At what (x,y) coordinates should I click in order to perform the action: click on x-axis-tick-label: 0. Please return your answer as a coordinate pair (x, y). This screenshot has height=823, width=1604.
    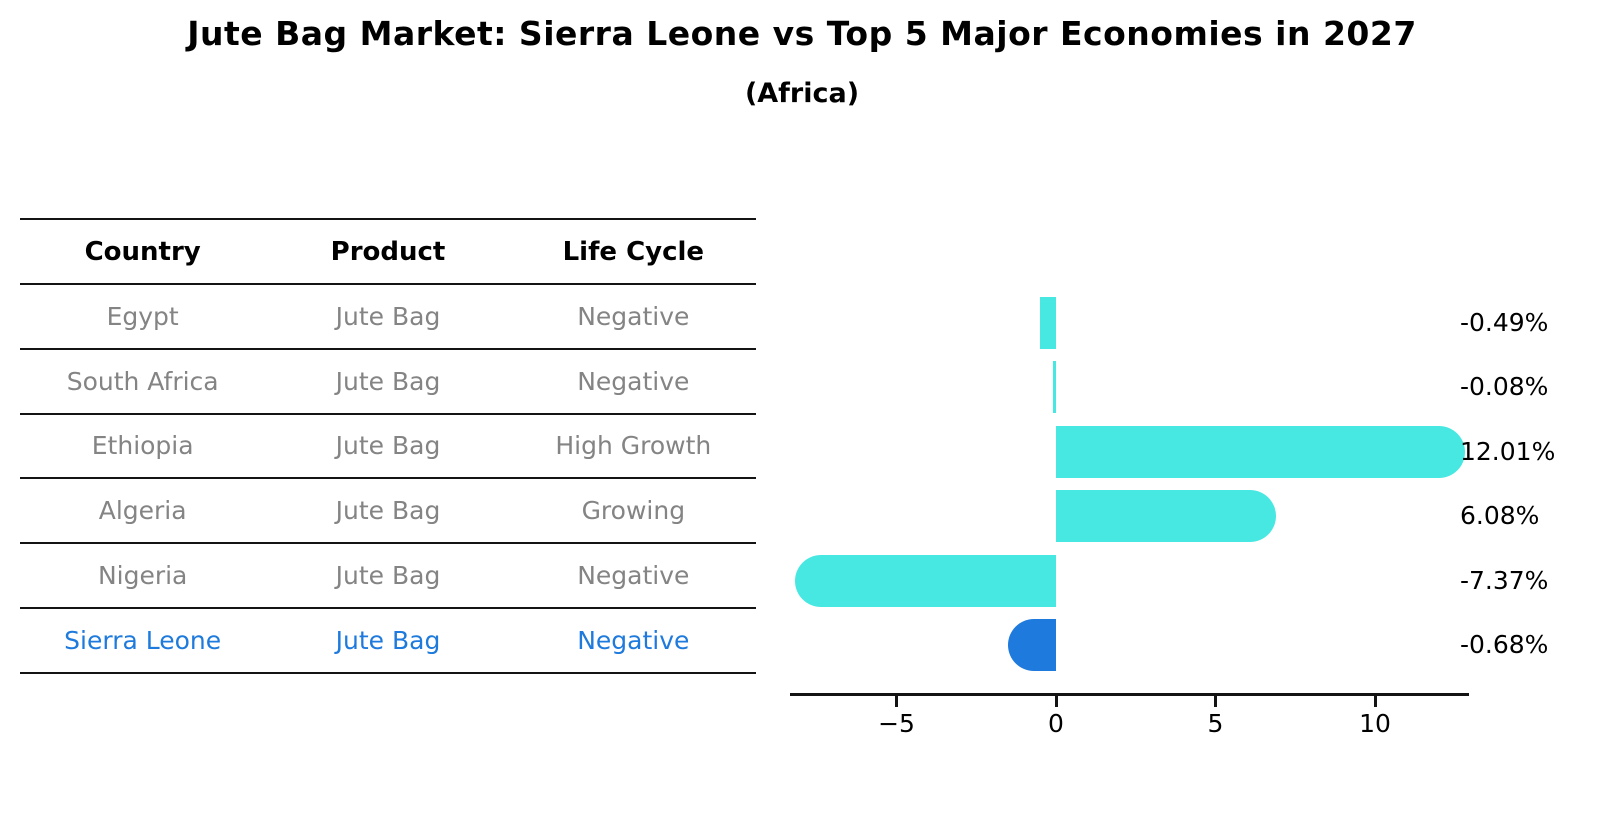
    Looking at the image, I should click on (1056, 723).